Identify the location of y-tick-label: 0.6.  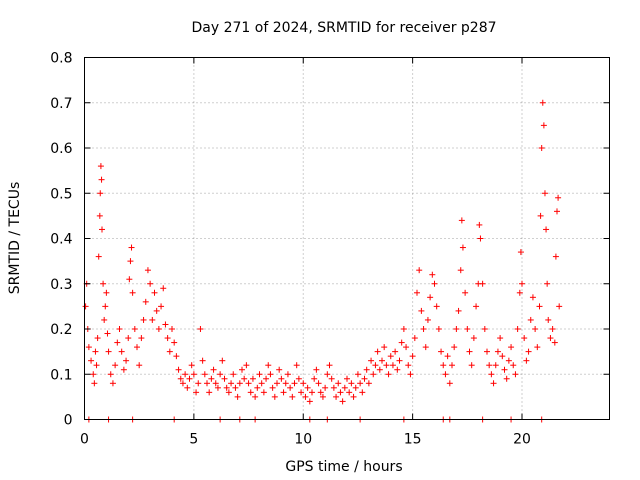
(61, 149).